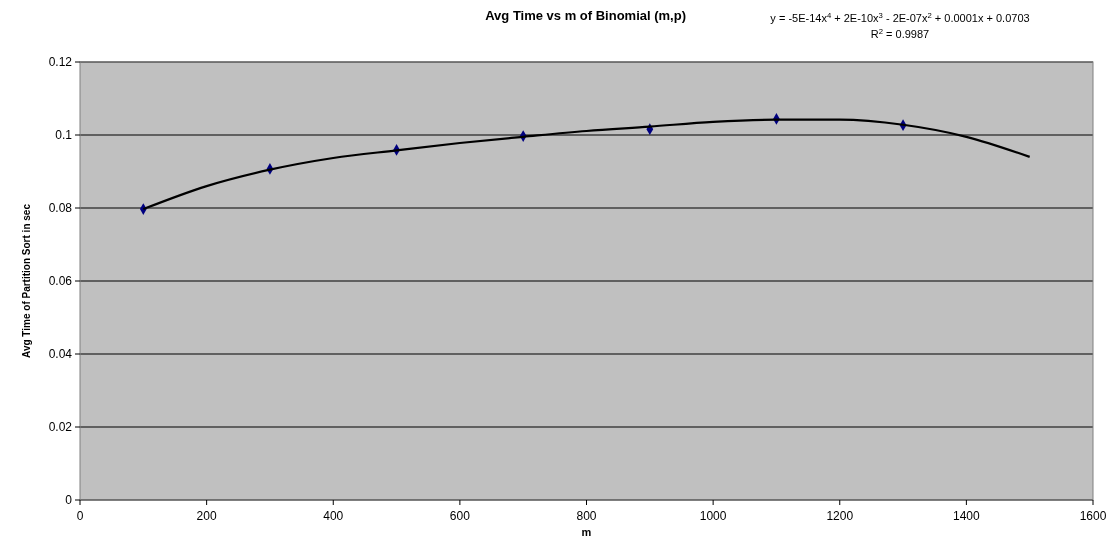 This screenshot has height=546, width=1114. Describe the element at coordinates (60, 427) in the screenshot. I see `y-tick-label: 0.02` at that location.